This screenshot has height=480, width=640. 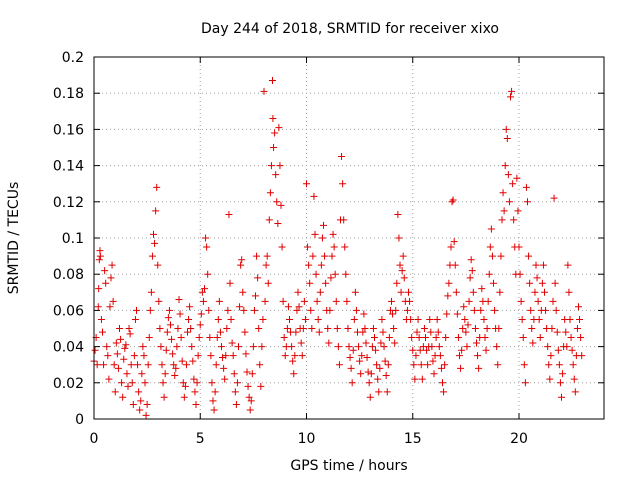 I want to click on y-tick-label: 0.1, so click(x=73, y=239).